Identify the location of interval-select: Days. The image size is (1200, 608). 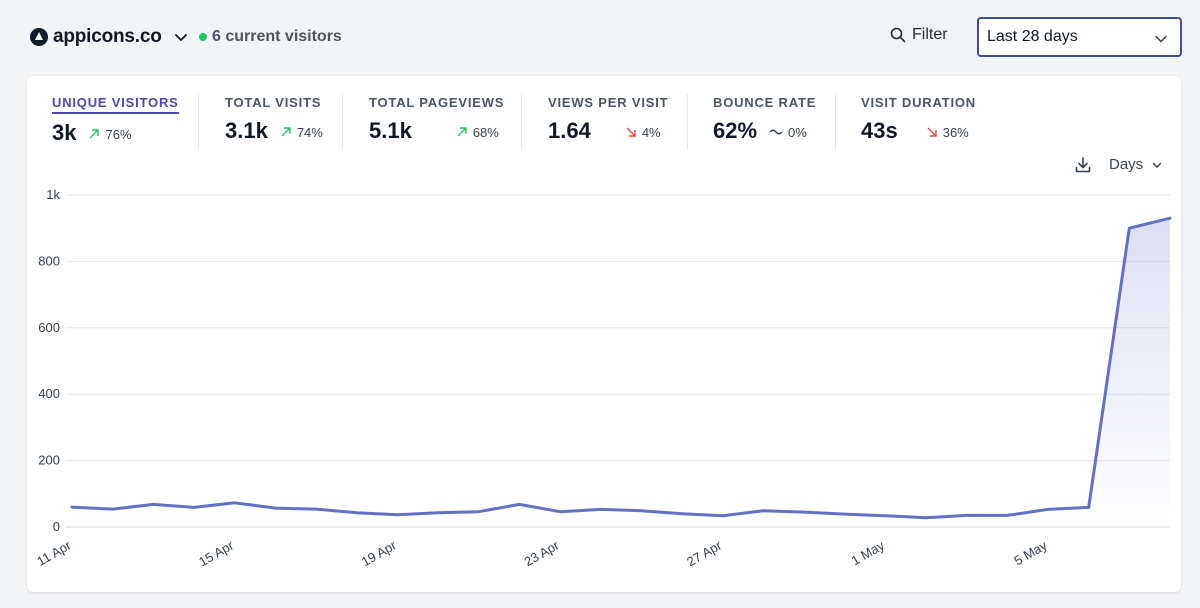
(1136, 164).